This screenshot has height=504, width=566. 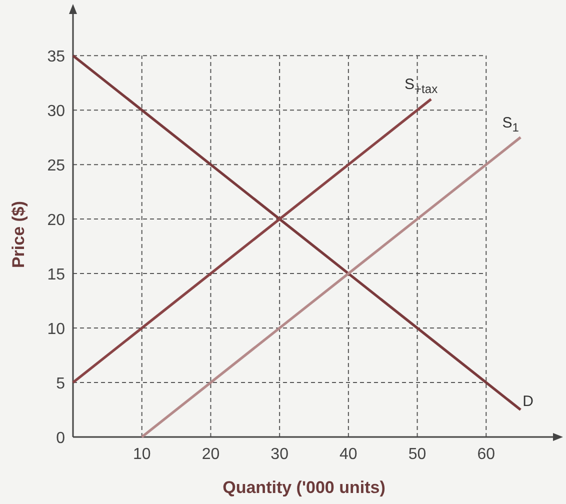 What do you see at coordinates (421, 86) in the screenshot?
I see `series-label: S$_{+tax}$` at bounding box center [421, 86].